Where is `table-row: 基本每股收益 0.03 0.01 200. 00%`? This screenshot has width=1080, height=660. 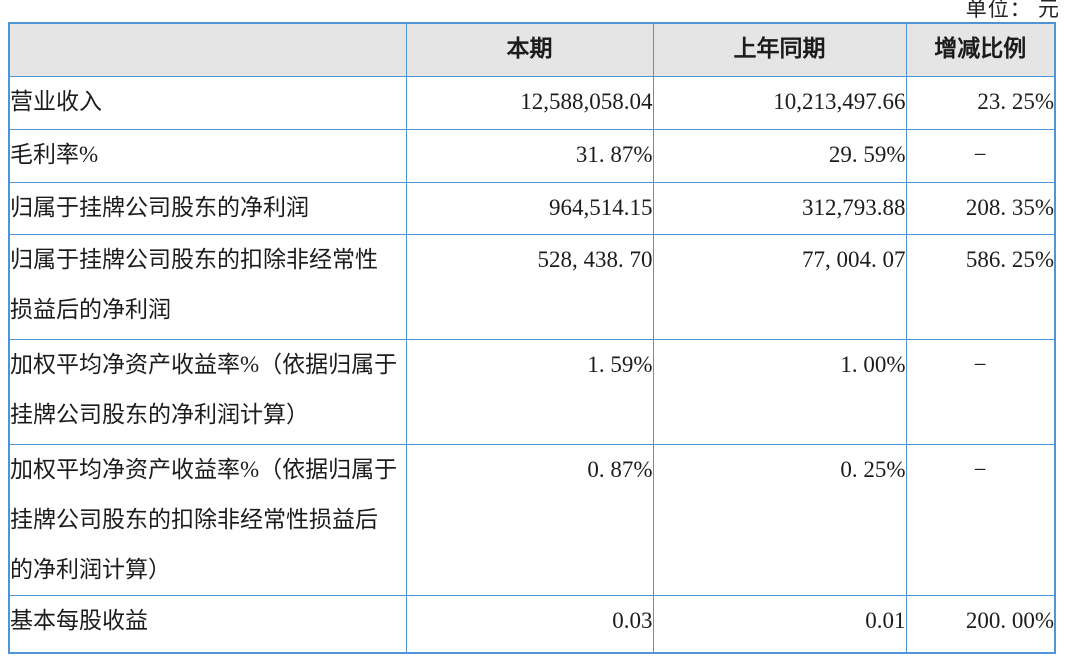 table-row: 基本每股收益 0.03 0.01 200. 00% is located at coordinates (532, 624).